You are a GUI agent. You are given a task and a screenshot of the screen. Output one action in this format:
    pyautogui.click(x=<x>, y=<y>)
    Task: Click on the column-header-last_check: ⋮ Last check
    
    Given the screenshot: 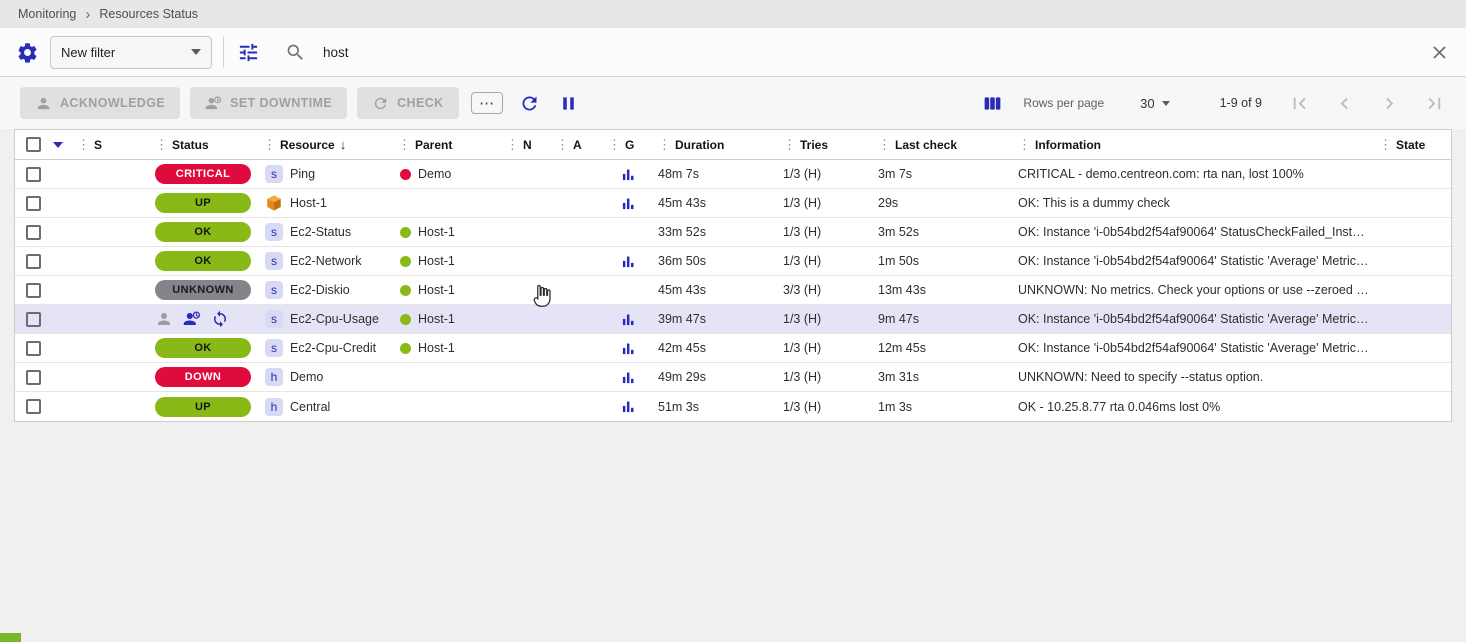 What is the action you would take?
    pyautogui.click(x=948, y=145)
    